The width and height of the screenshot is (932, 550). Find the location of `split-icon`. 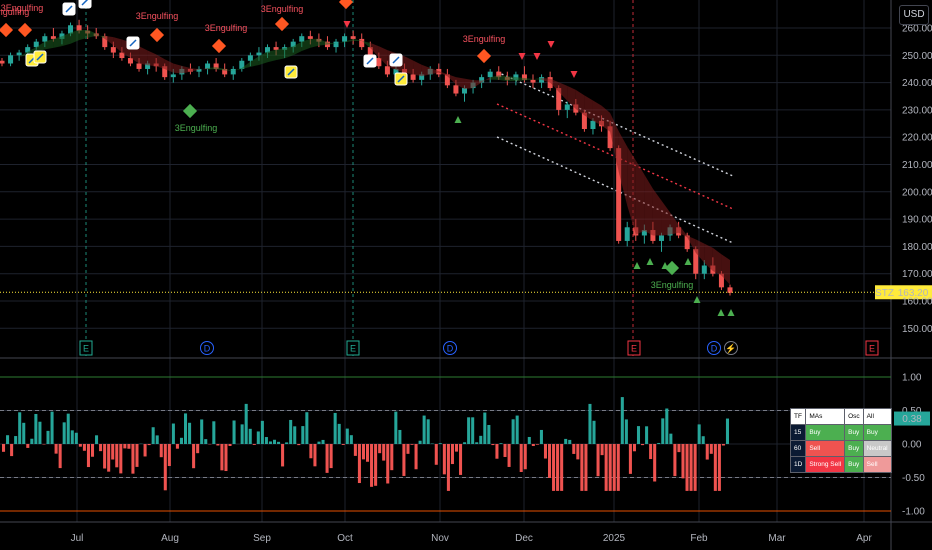

split-icon is located at coordinates (731, 348).